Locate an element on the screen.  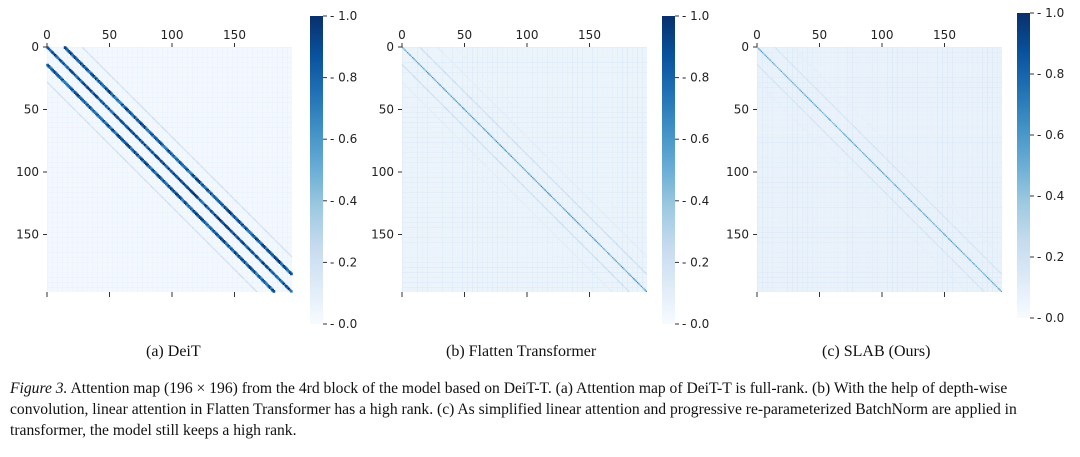
x-tick-label: 150 is located at coordinates (589, 35).